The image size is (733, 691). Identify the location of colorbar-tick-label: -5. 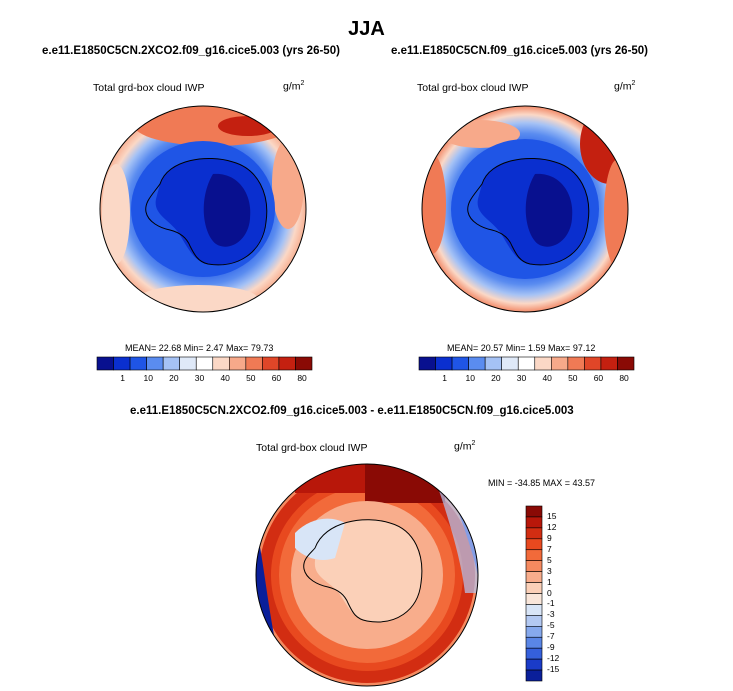
(551, 625).